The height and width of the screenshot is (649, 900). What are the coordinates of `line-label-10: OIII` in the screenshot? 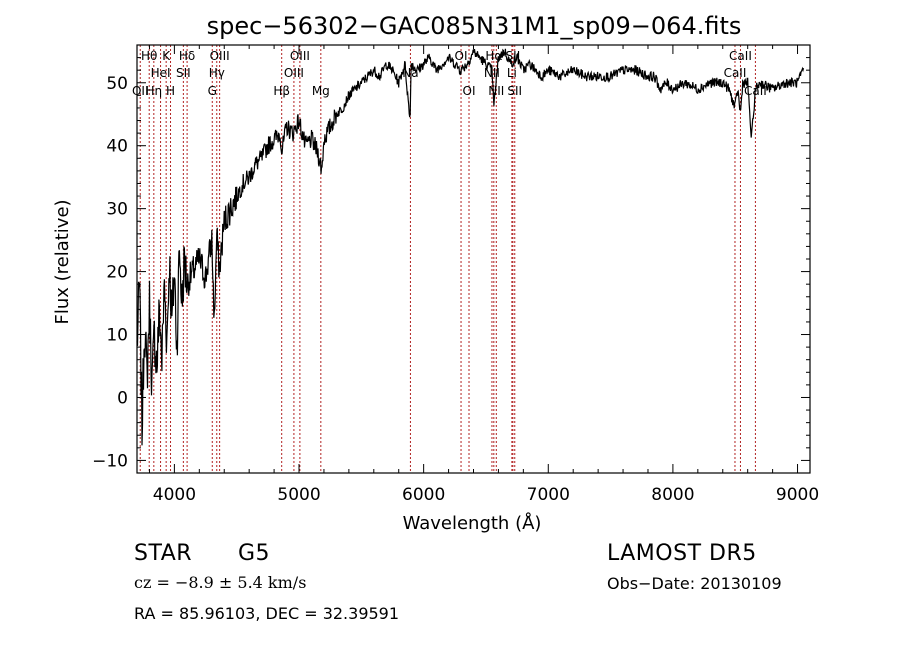 It's located at (220, 56).